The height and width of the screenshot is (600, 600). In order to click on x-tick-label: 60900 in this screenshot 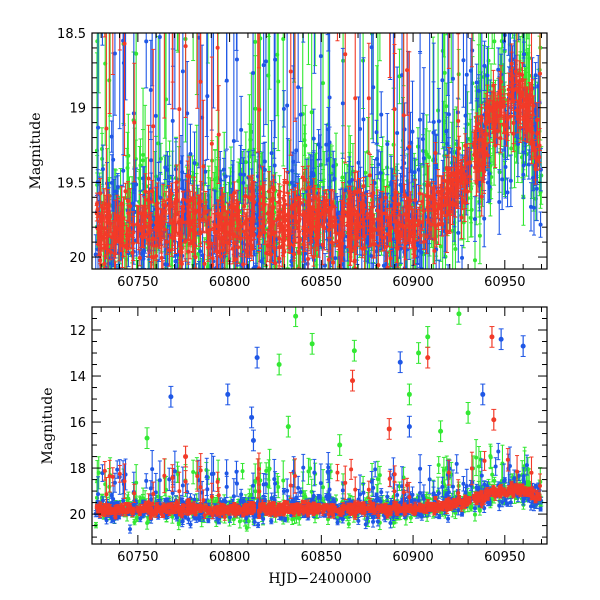, I will do `click(412, 282)`.